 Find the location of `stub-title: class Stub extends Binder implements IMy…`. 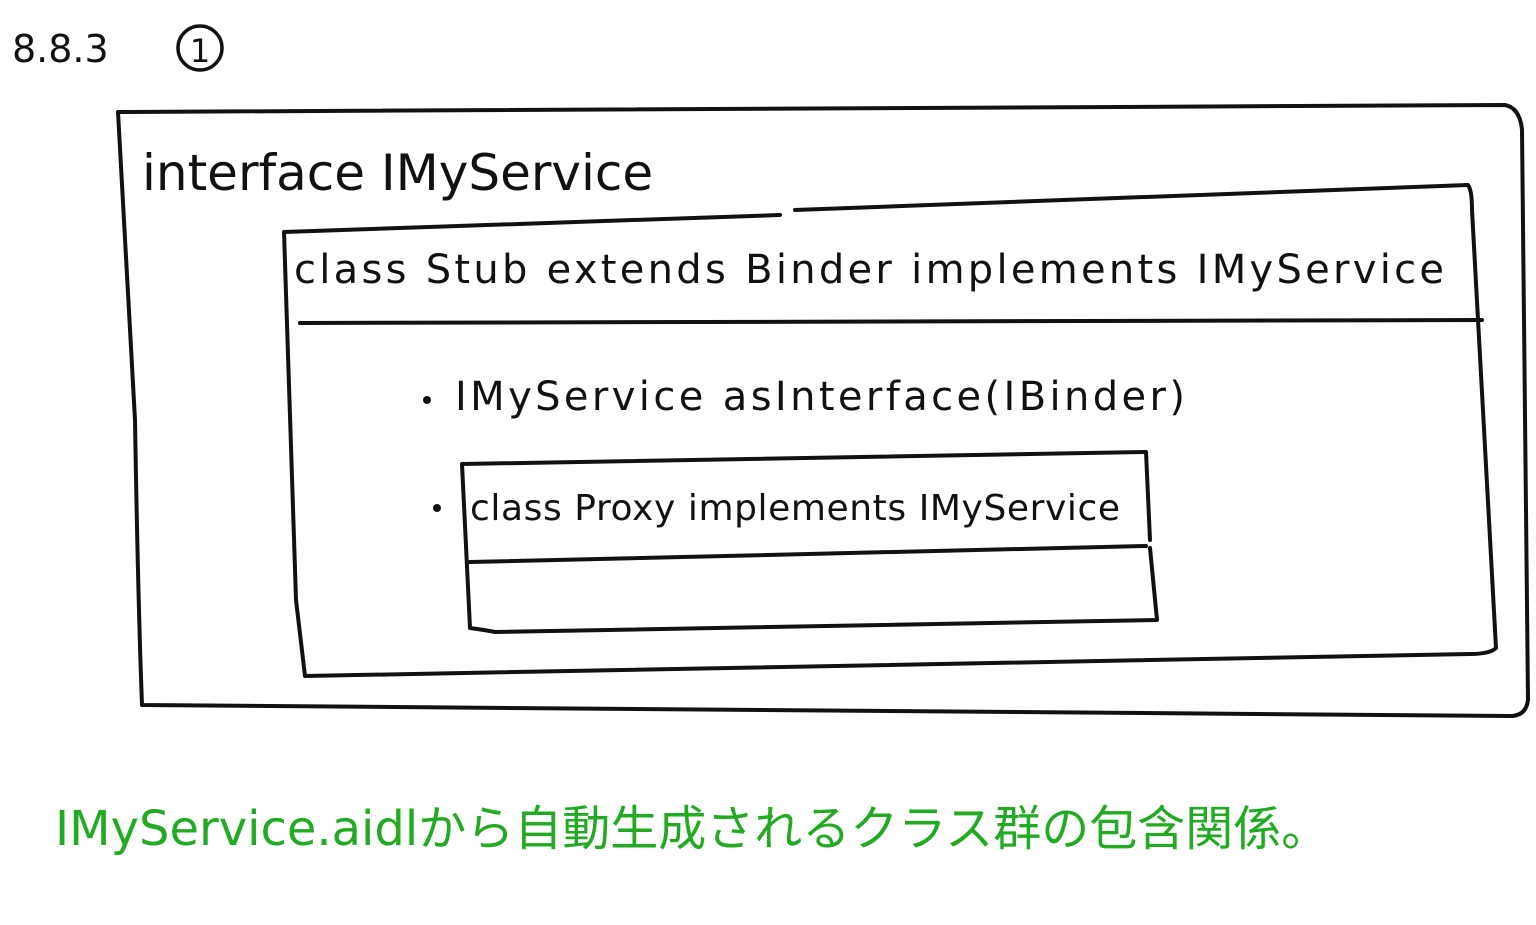

stub-title: class Stub extends Binder implements IMy… is located at coordinates (869, 270).